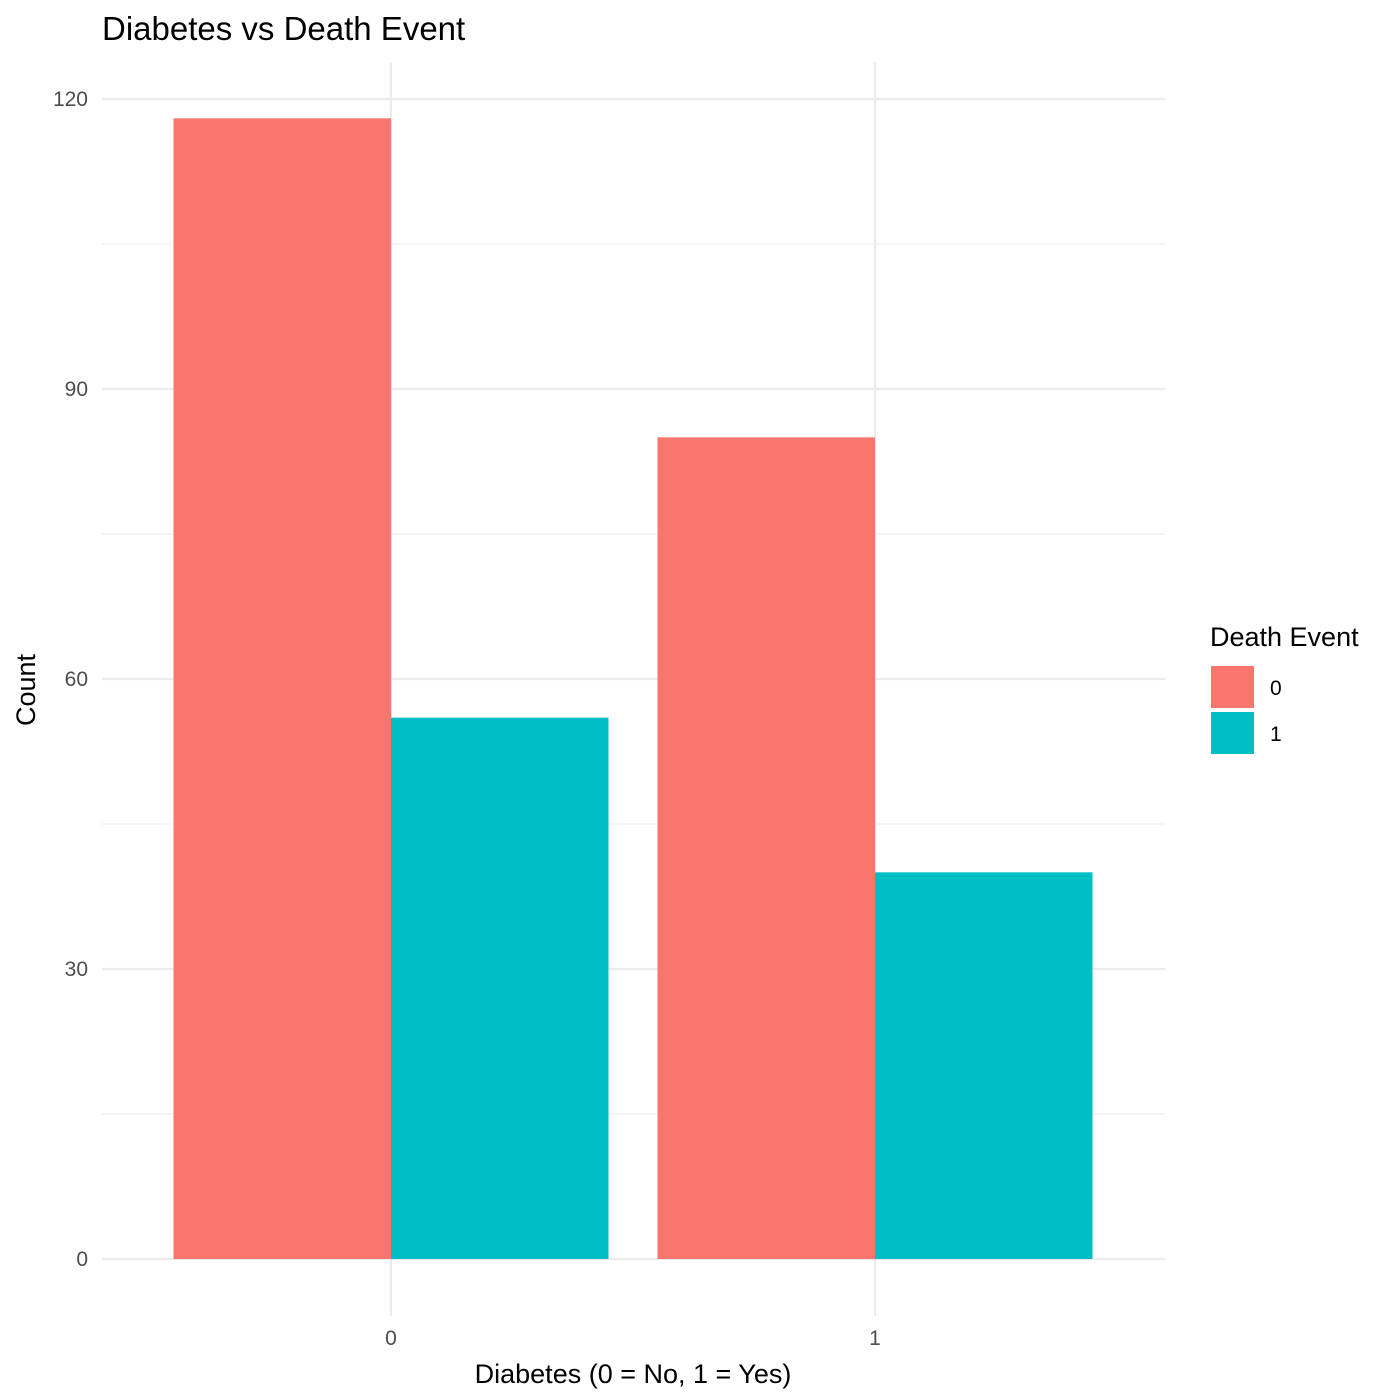  I want to click on legend-label-1: 1, so click(1276, 734).